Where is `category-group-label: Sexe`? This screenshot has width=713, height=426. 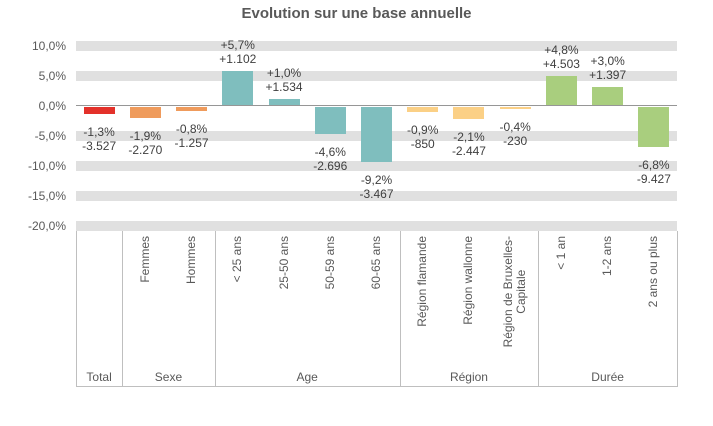
category-group-label: Sexe is located at coordinates (168, 377).